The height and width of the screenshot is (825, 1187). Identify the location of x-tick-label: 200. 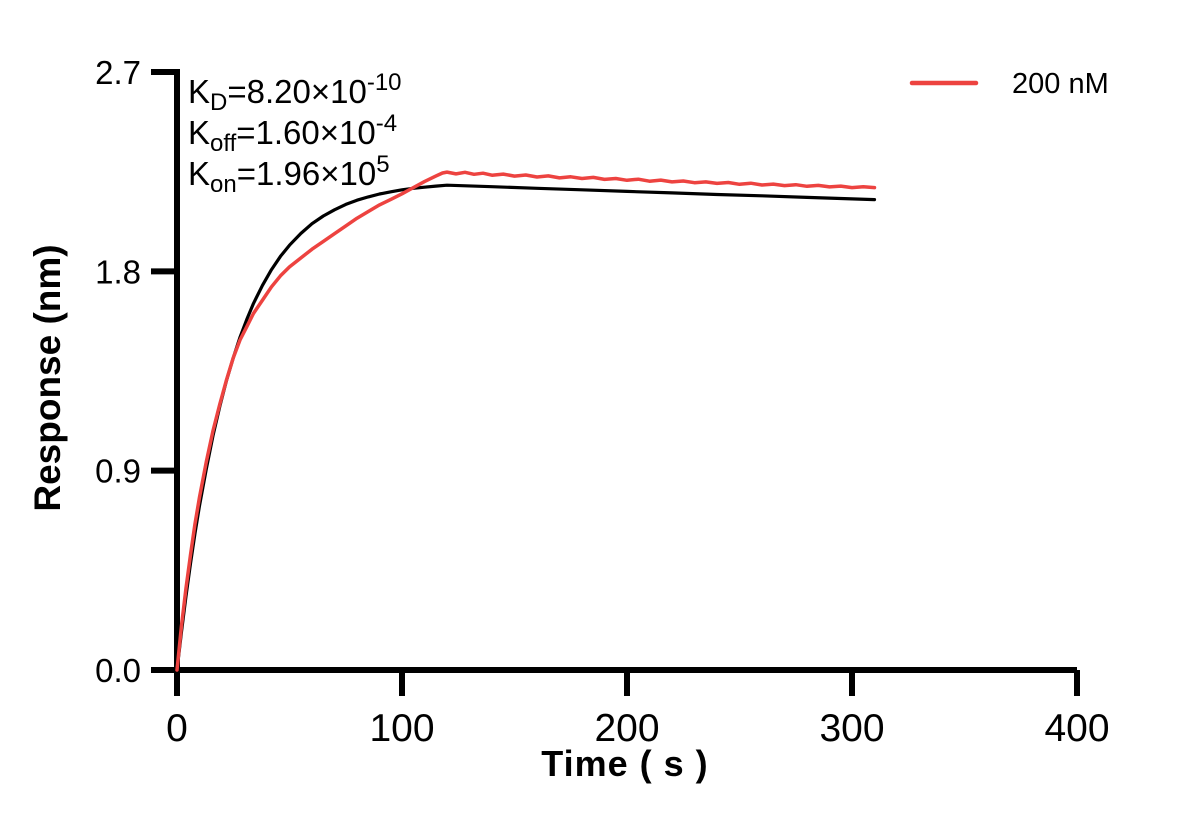
(626, 728).